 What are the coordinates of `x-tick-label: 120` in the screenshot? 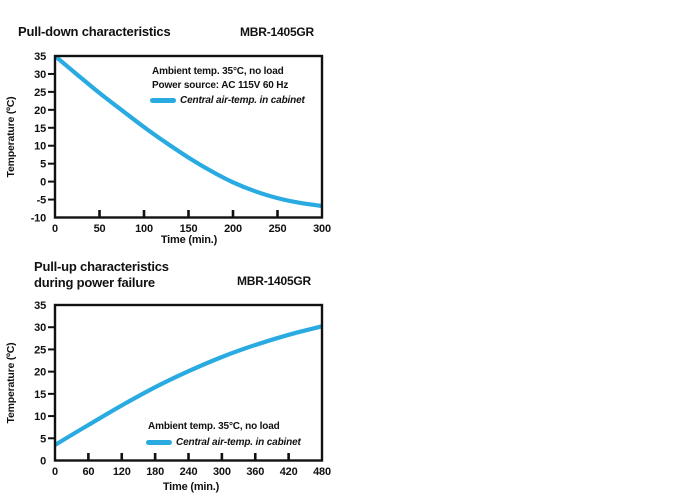 It's located at (122, 472).